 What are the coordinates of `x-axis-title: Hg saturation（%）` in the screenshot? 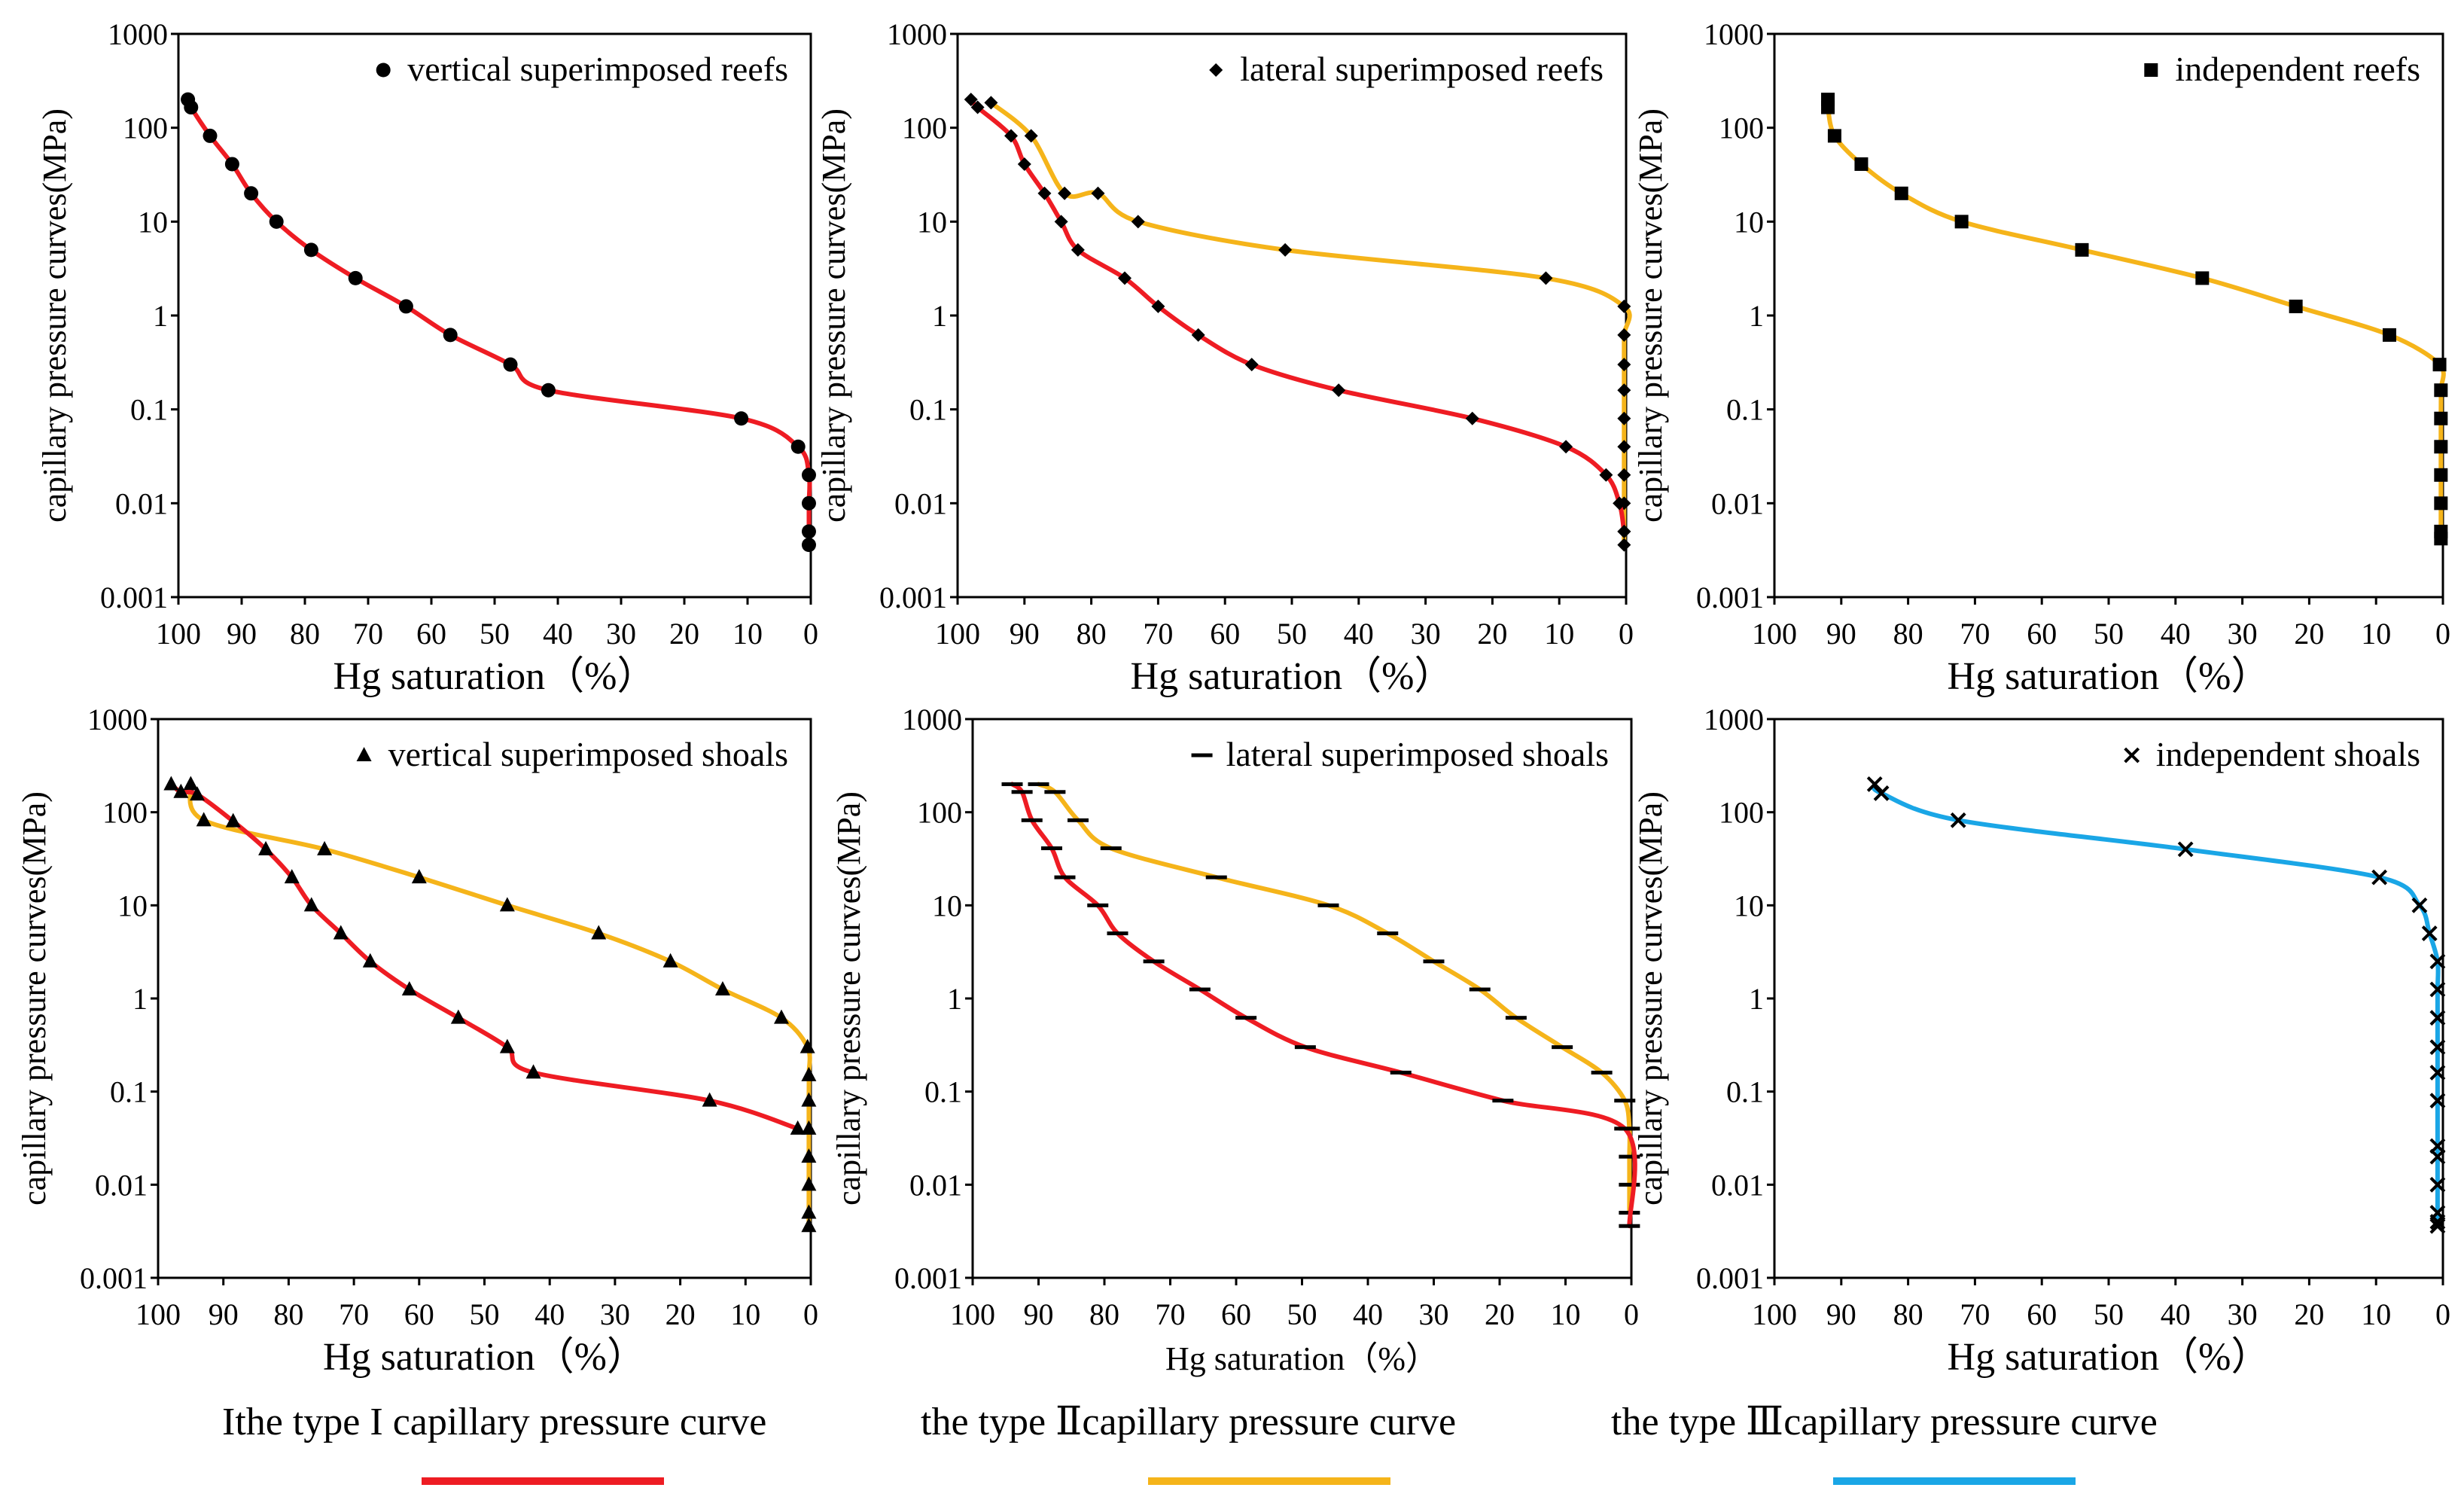 It's located at (2109, 676).